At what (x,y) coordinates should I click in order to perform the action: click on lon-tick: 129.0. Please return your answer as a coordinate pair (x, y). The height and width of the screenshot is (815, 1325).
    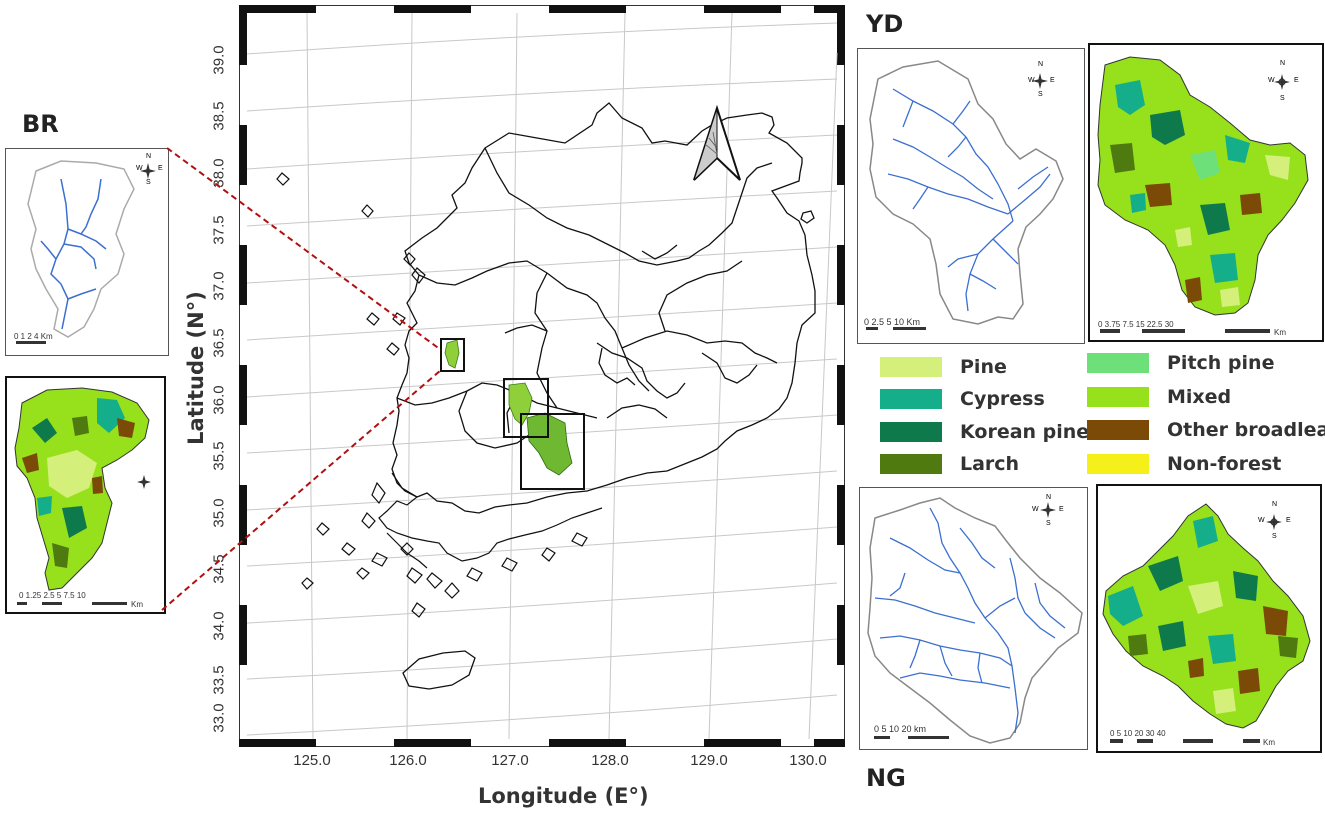
    Looking at the image, I should click on (709, 760).